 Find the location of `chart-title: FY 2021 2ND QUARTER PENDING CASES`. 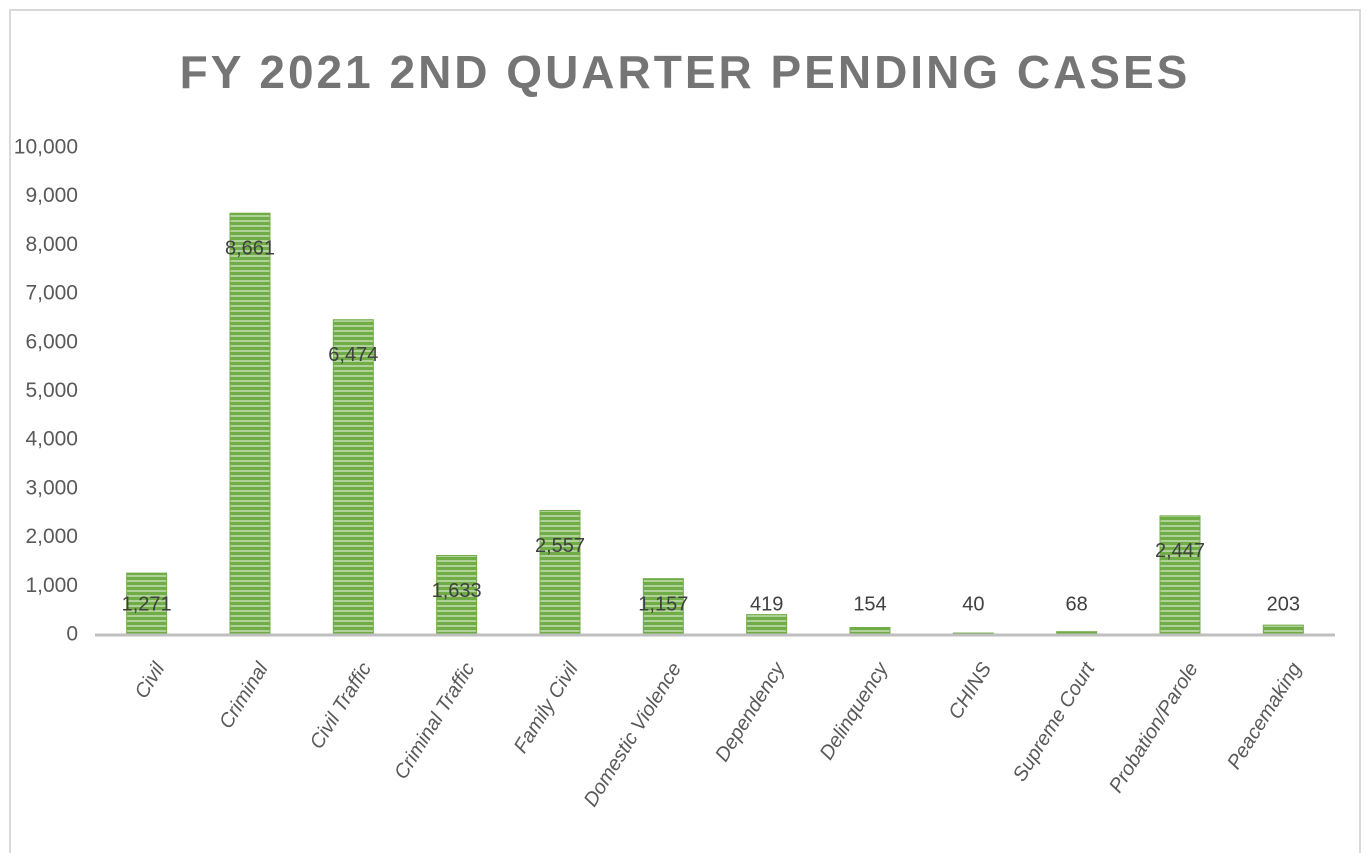

chart-title: FY 2021 2ND QUARTER PENDING CASES is located at coordinates (685, 72).